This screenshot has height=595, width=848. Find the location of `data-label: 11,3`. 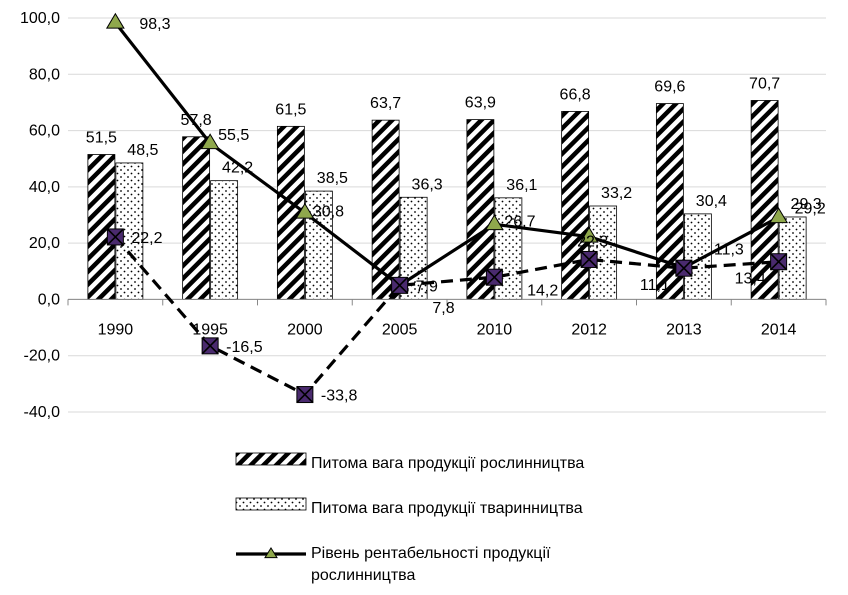

data-label: 11,3 is located at coordinates (729, 250).